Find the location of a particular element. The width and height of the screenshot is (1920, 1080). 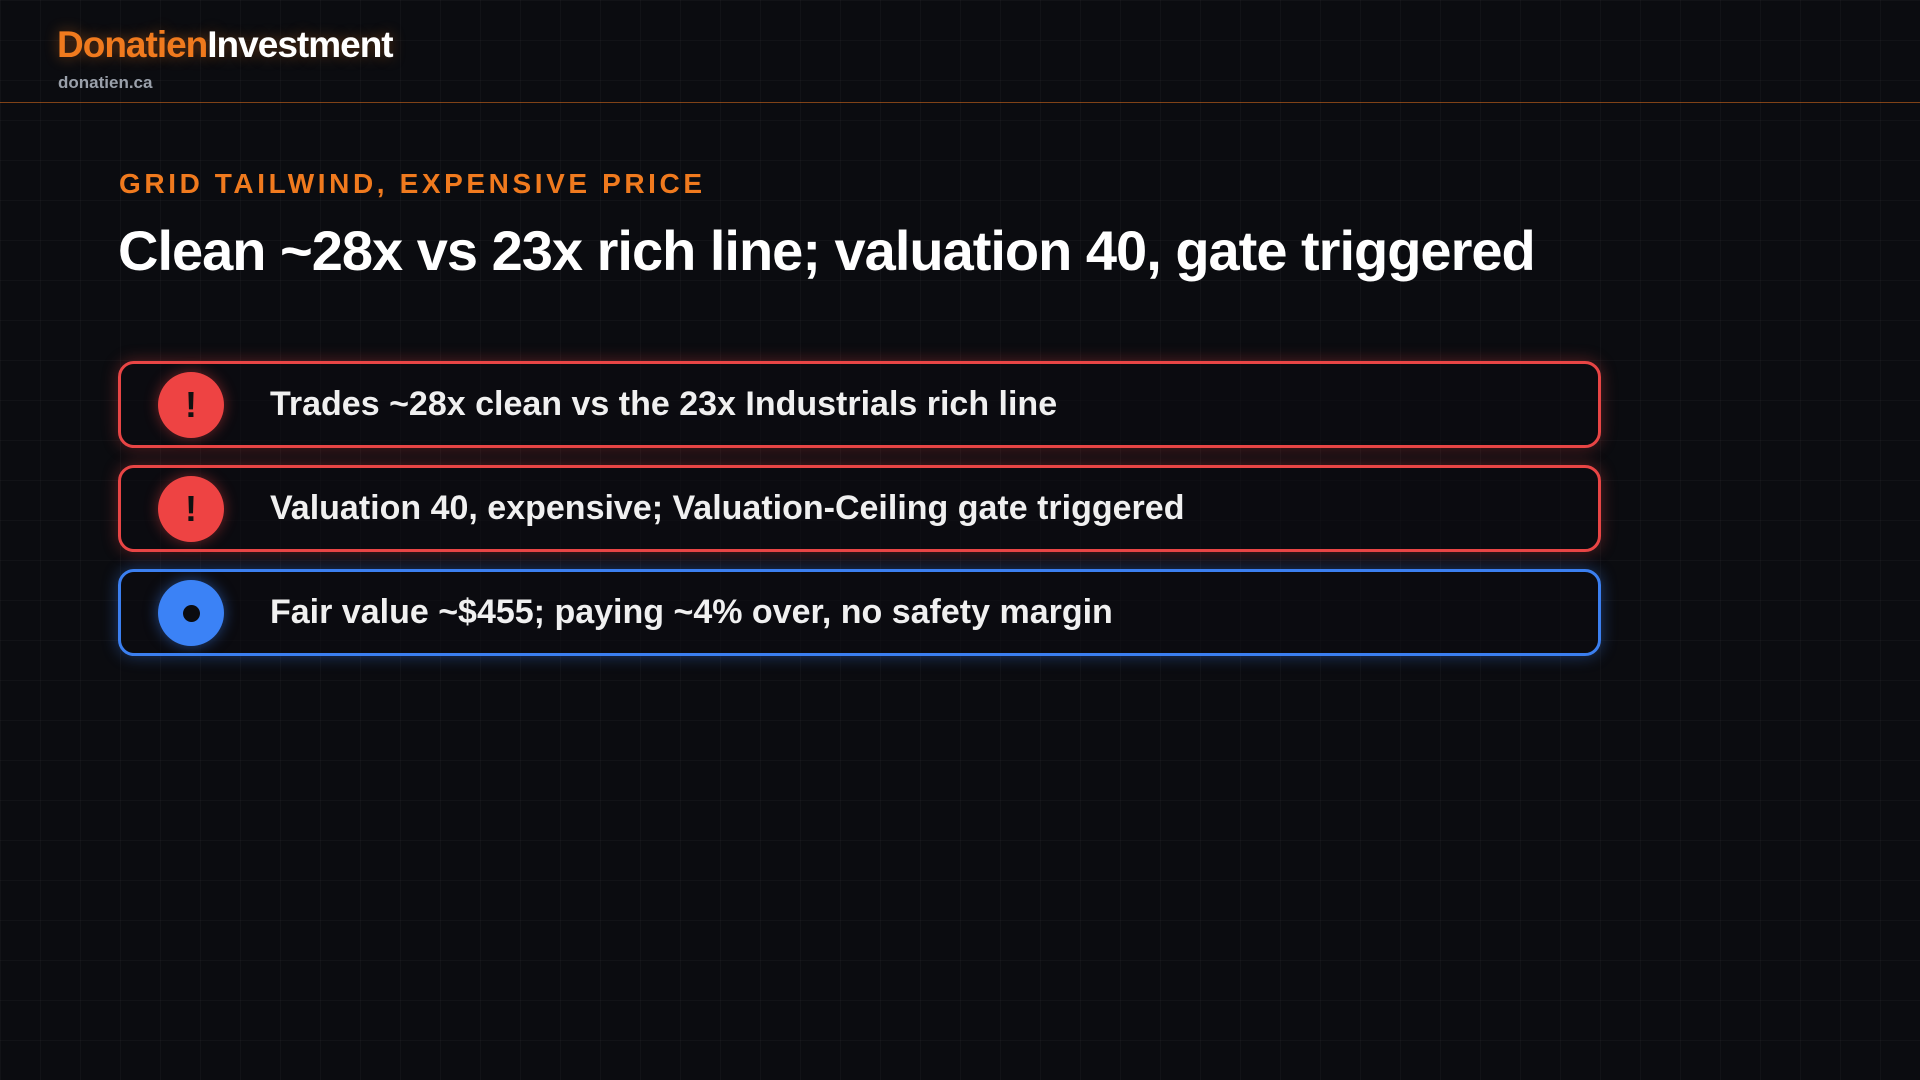

slide-kicker: GRID TAILWIND, EXPENSIVE PRICE is located at coordinates (412, 183).